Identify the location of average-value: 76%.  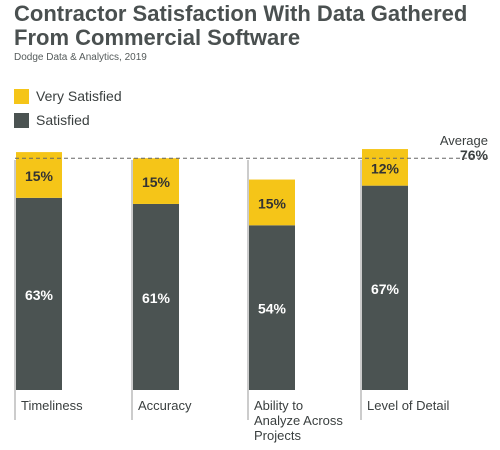
(473, 155).